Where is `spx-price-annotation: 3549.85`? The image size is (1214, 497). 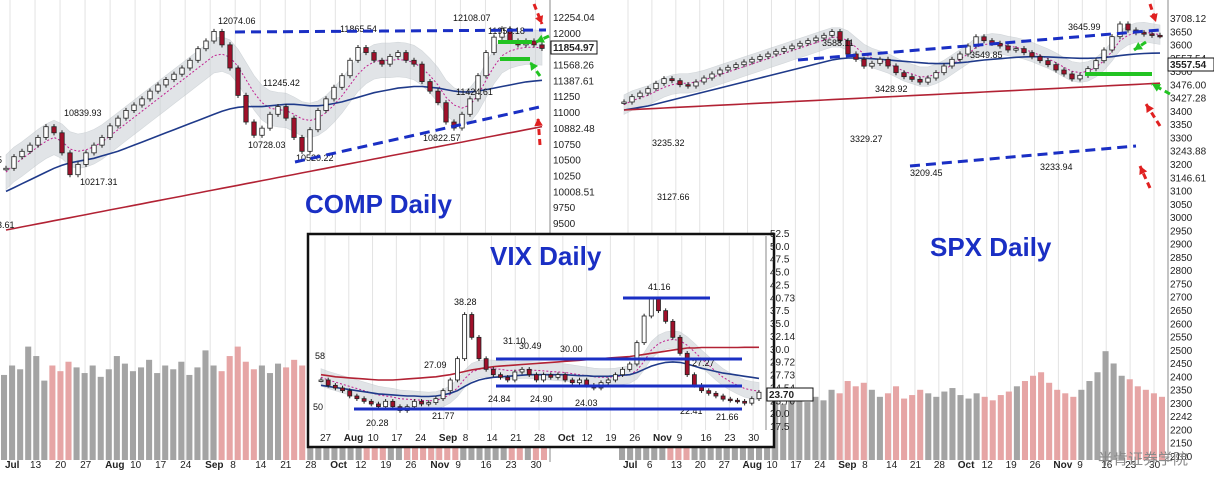
spx-price-annotation: 3549.85 is located at coordinates (986, 55).